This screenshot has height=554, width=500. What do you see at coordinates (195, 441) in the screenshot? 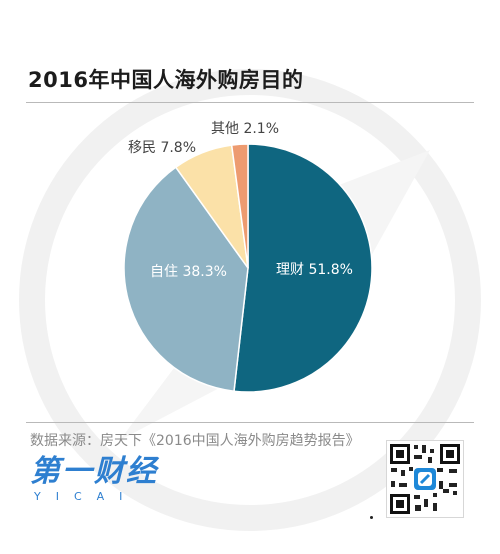
I see `data-source: 数据来源：房天下《2016中国人海外购房趋势报告》` at bounding box center [195, 441].